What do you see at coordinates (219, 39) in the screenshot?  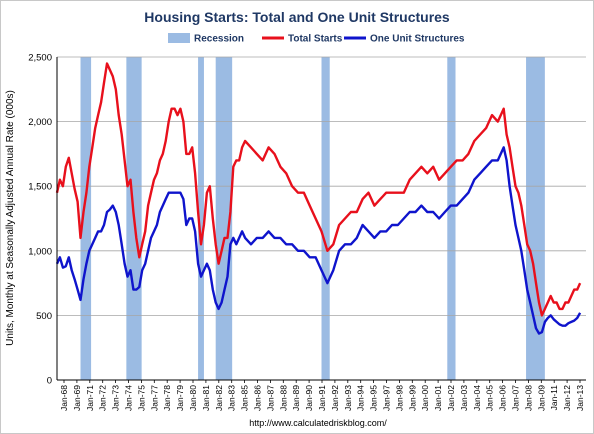 I see `legend-label: Recession` at bounding box center [219, 39].